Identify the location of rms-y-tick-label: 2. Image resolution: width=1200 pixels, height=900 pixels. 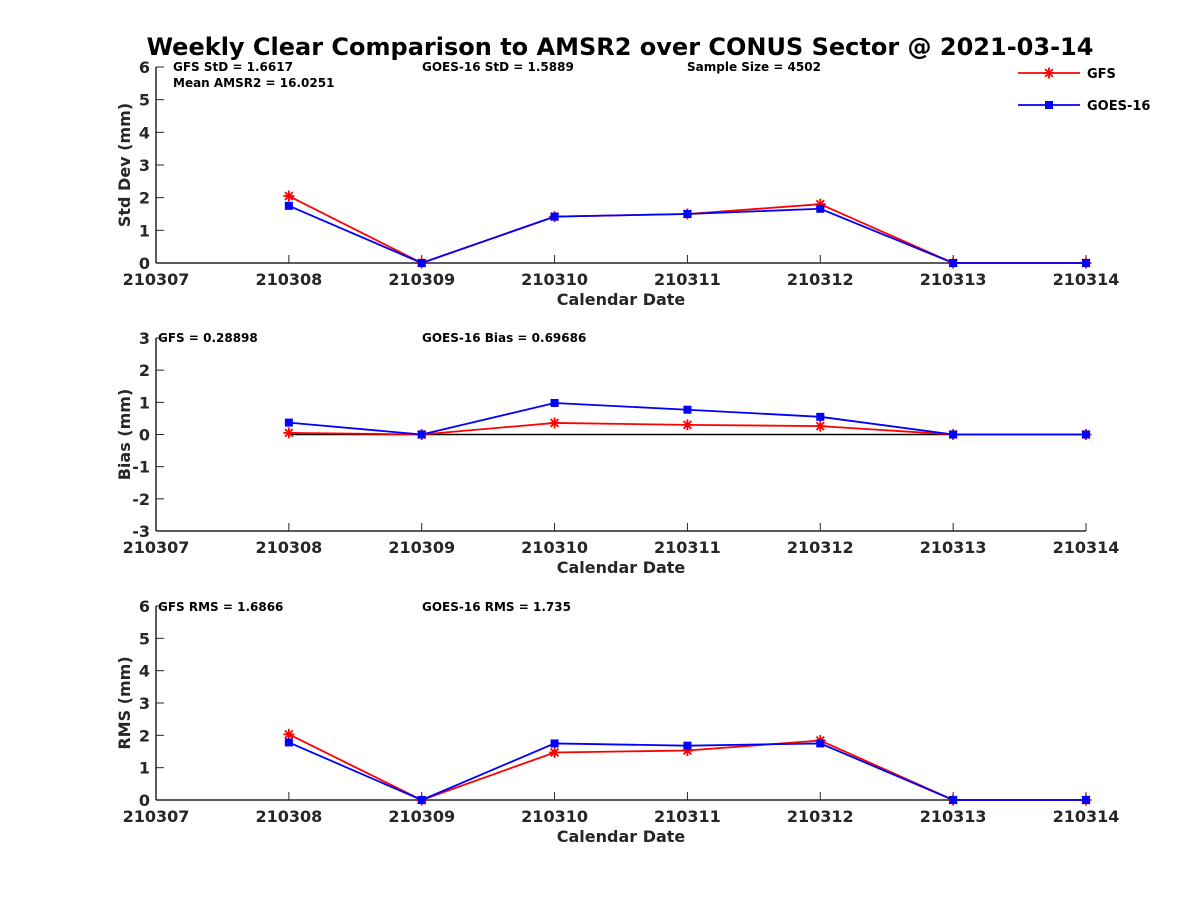
(144, 735).